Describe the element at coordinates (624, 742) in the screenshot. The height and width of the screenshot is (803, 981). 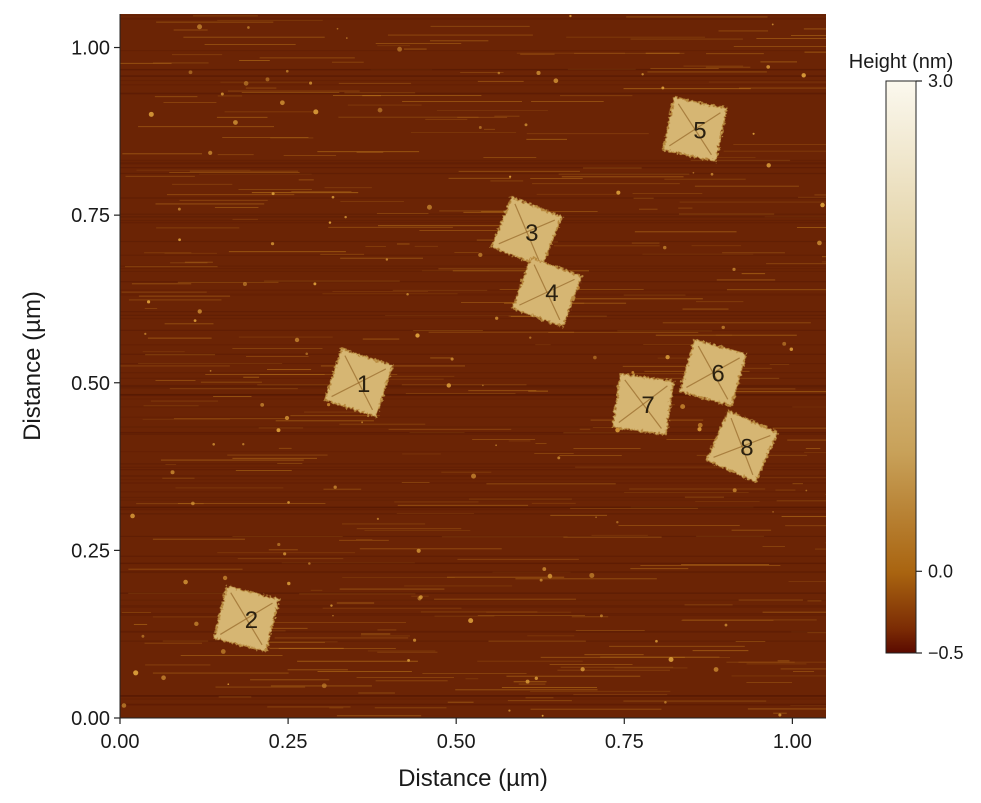
I see `x-tick-label: 0.75` at that location.